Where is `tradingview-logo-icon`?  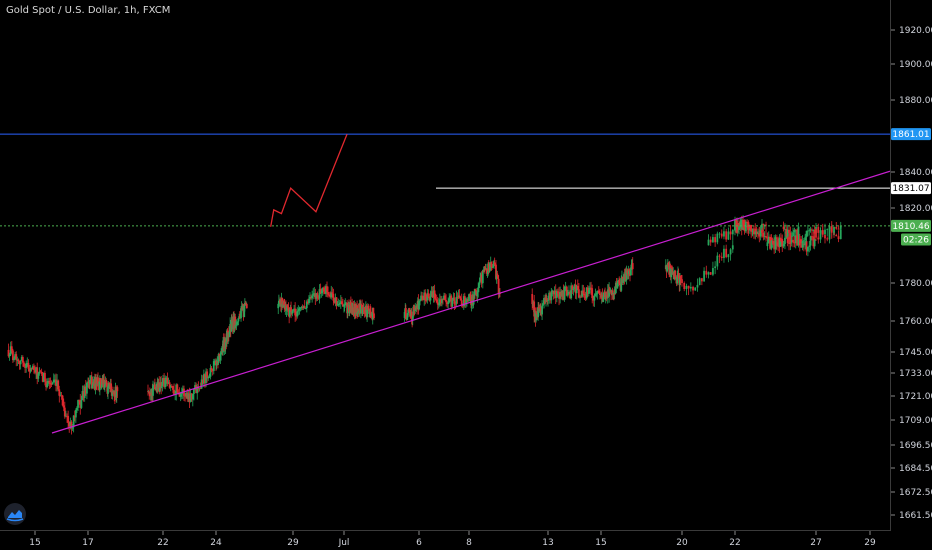 tradingview-logo-icon is located at coordinates (15, 514).